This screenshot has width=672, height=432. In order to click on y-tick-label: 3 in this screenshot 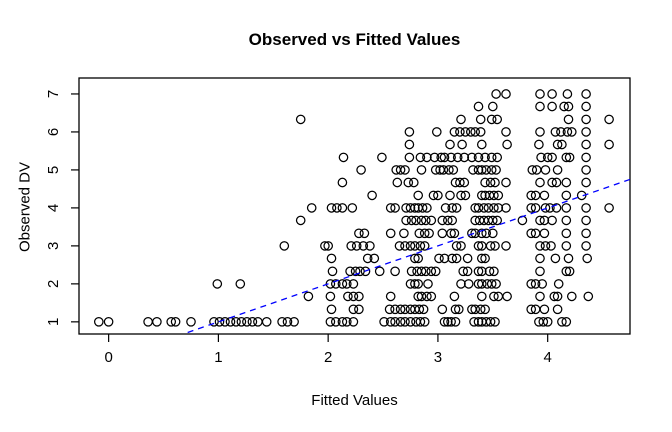, I will do `click(53, 246)`.